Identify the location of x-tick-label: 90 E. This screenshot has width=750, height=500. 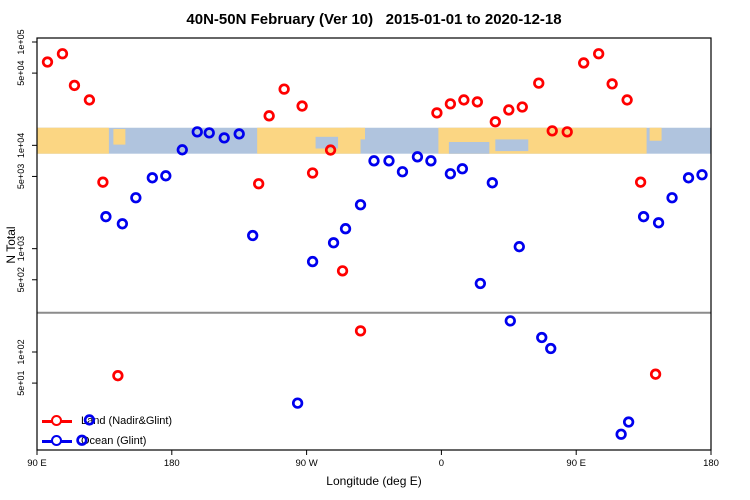
(37, 463).